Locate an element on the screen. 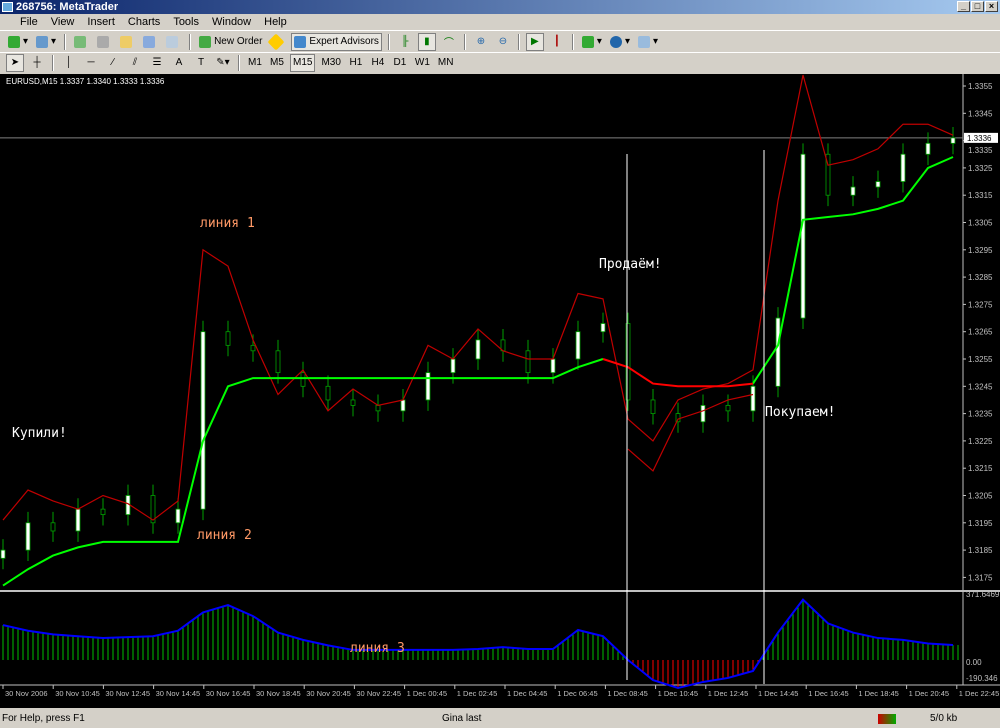 The width and height of the screenshot is (1000, 728). timeframe-h4: H4 is located at coordinates (378, 62).